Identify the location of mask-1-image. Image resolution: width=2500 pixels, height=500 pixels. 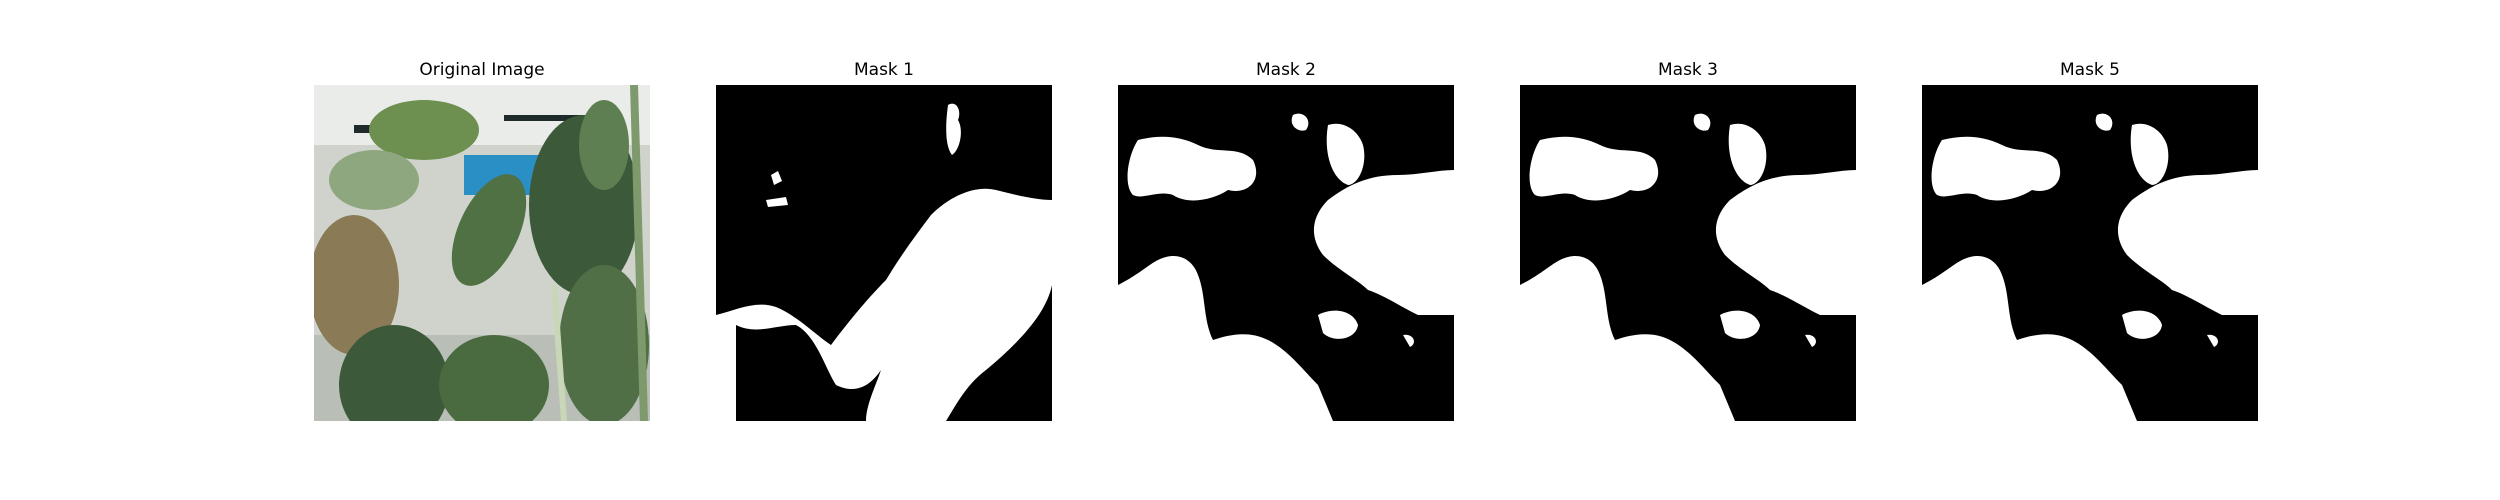
(884, 253).